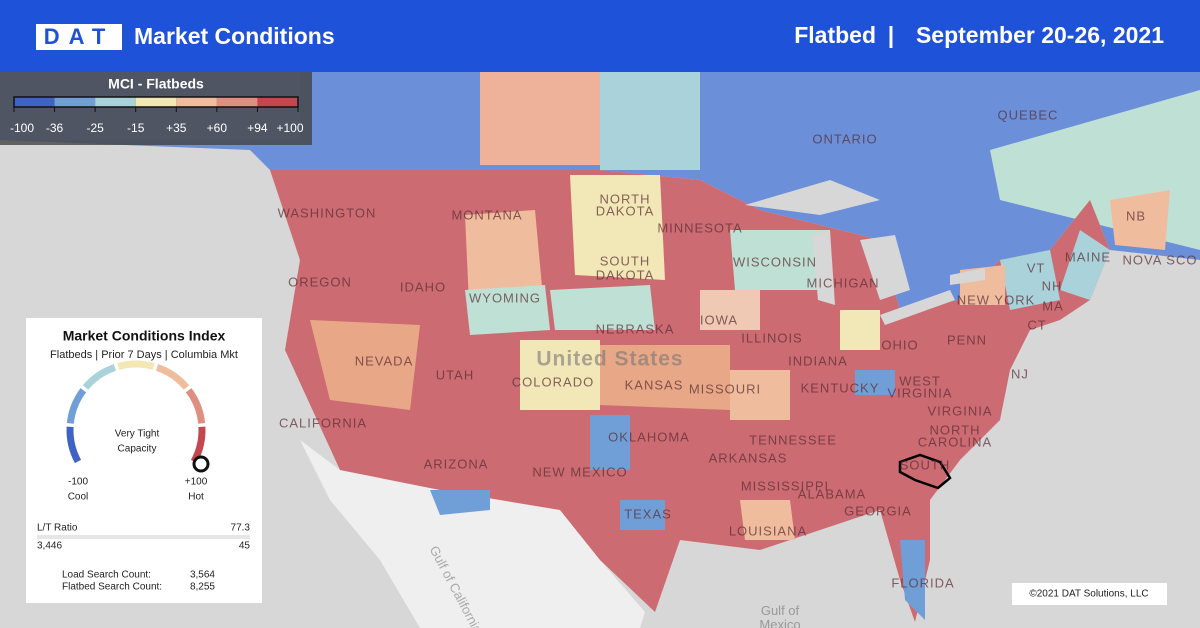  What do you see at coordinates (771, 337) in the screenshot?
I see `map-label: ILLINOIS` at bounding box center [771, 337].